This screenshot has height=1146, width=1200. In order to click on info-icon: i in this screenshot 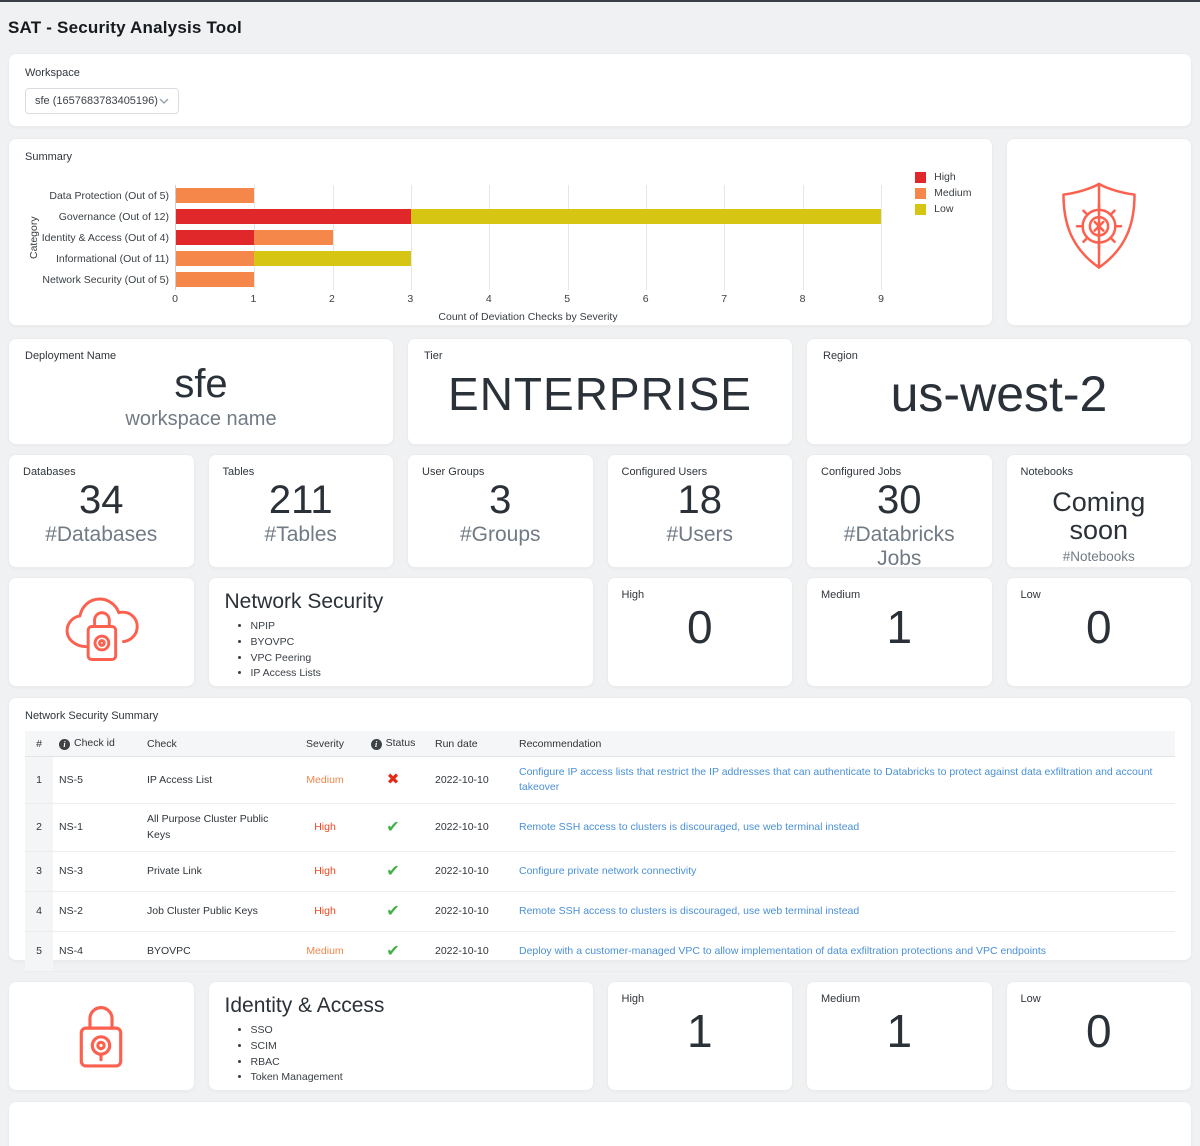, I will do `click(376, 744)`.